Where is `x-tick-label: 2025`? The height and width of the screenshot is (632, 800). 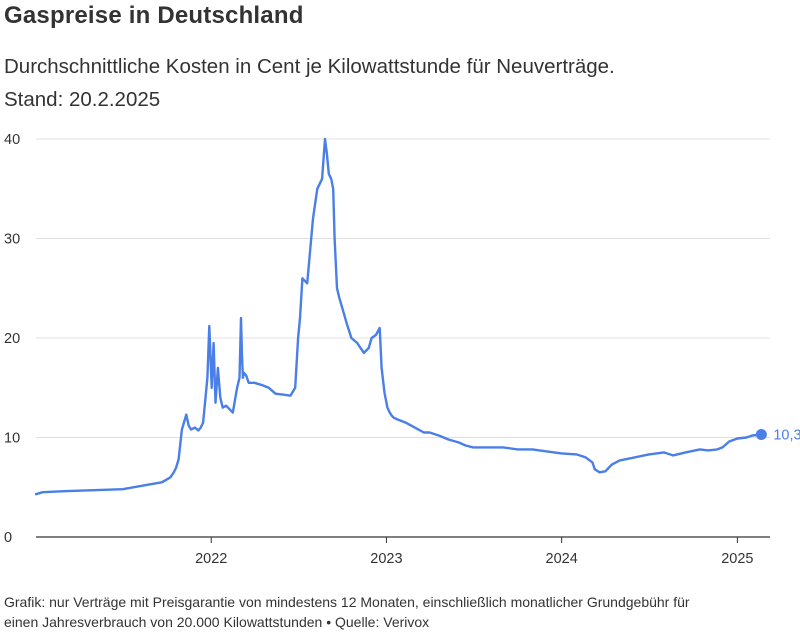
x-tick-label: 2025 is located at coordinates (737, 559).